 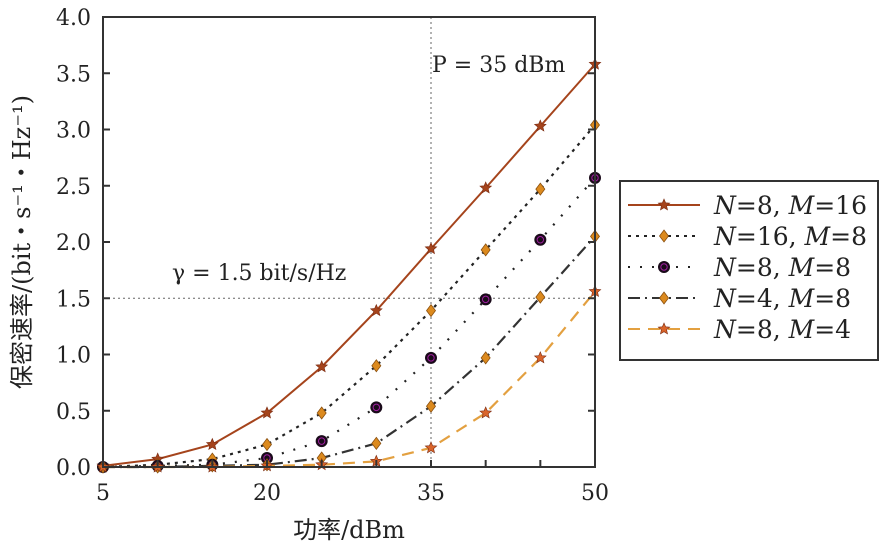 What do you see at coordinates (267, 493) in the screenshot?
I see `x-tick-label: 20` at bounding box center [267, 493].